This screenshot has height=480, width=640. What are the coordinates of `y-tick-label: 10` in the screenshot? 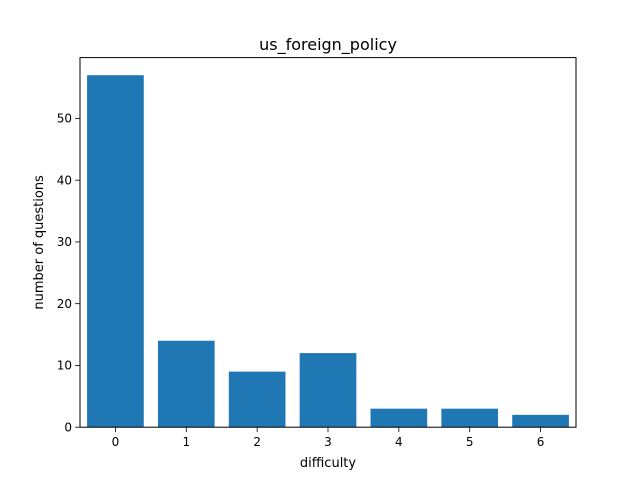 It's located at (64, 366).